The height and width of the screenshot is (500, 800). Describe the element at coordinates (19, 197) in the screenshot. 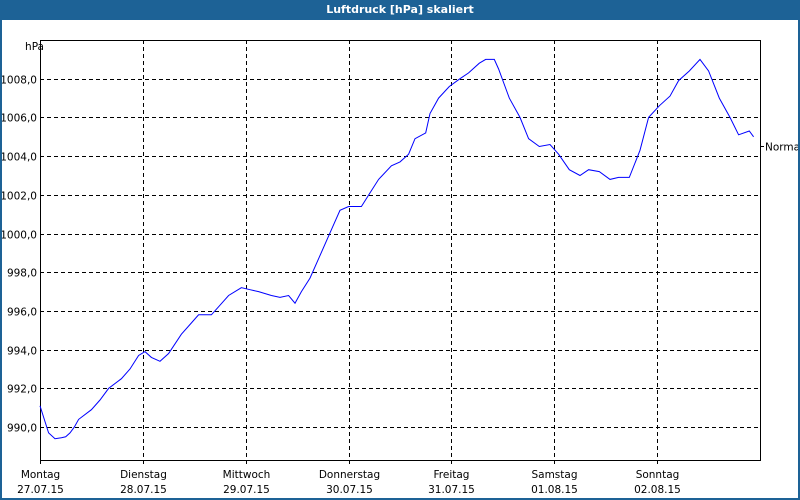

I see `y-tick-label: 1002,0` at that location.